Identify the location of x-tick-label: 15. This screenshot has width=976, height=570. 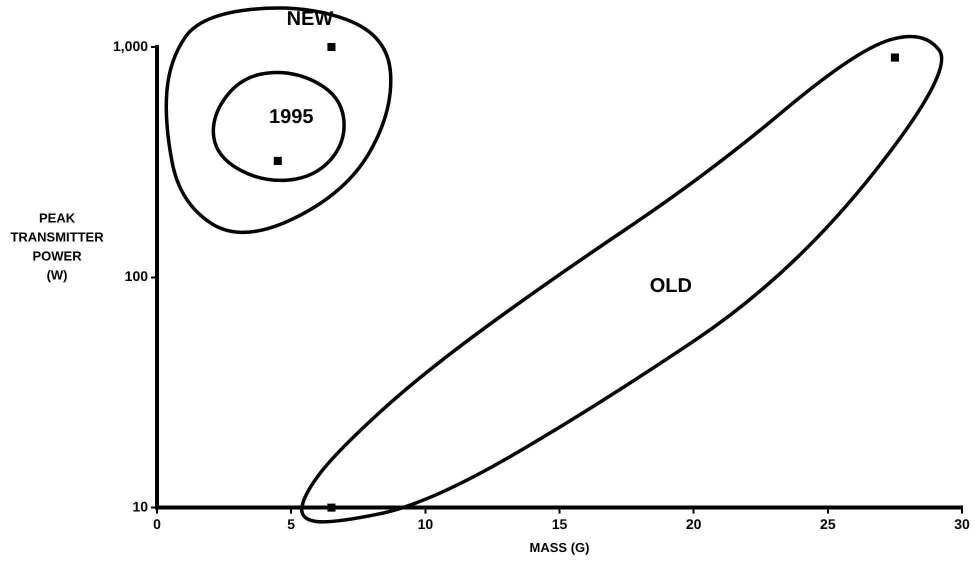
(560, 524).